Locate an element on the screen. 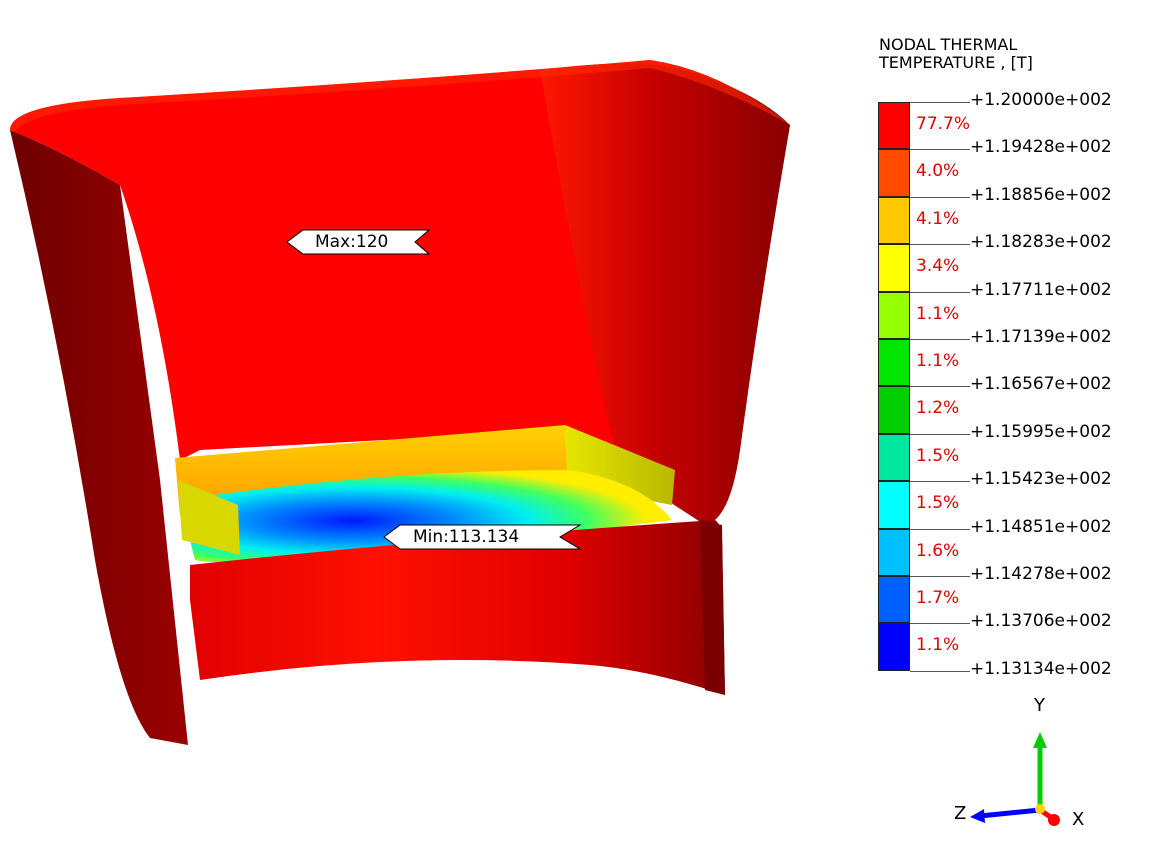  legend-tick-label: +1.15995e+002 is located at coordinates (1041, 431).